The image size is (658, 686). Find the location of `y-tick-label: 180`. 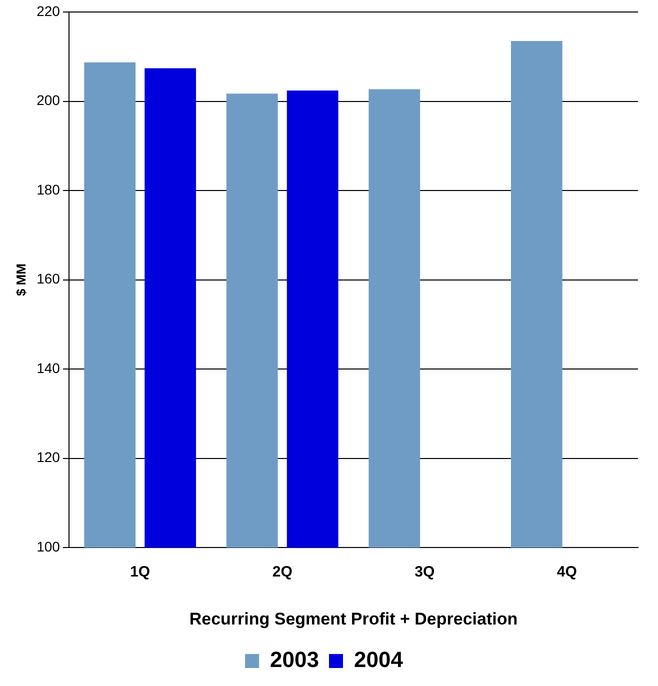

y-tick-label: 180 is located at coordinates (48, 189).